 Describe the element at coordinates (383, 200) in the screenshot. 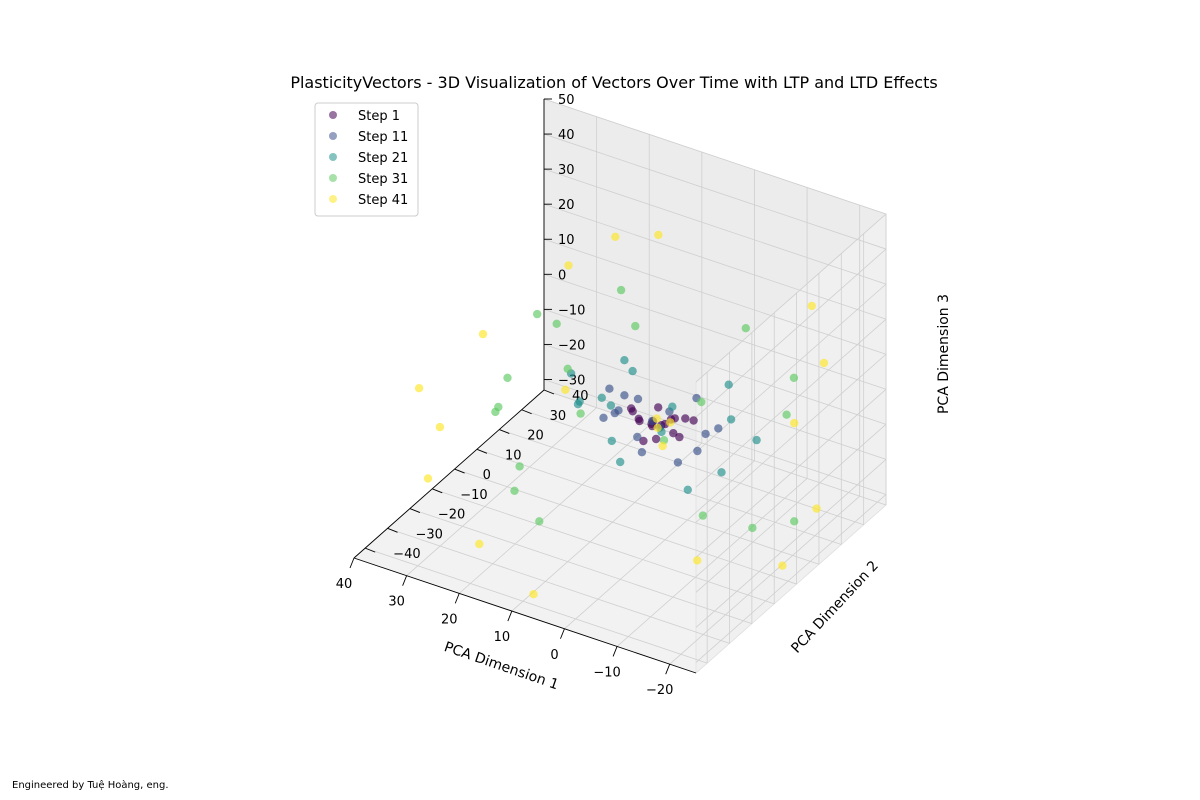

I see `legend-label: Step 41` at that location.